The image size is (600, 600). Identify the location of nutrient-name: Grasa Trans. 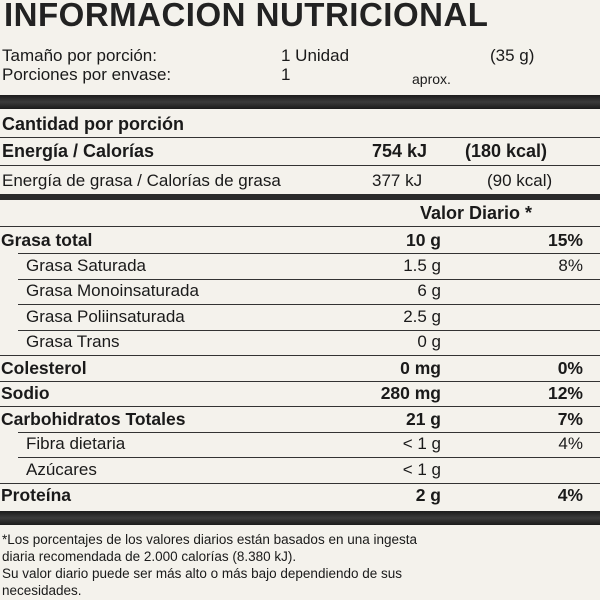
(73, 341).